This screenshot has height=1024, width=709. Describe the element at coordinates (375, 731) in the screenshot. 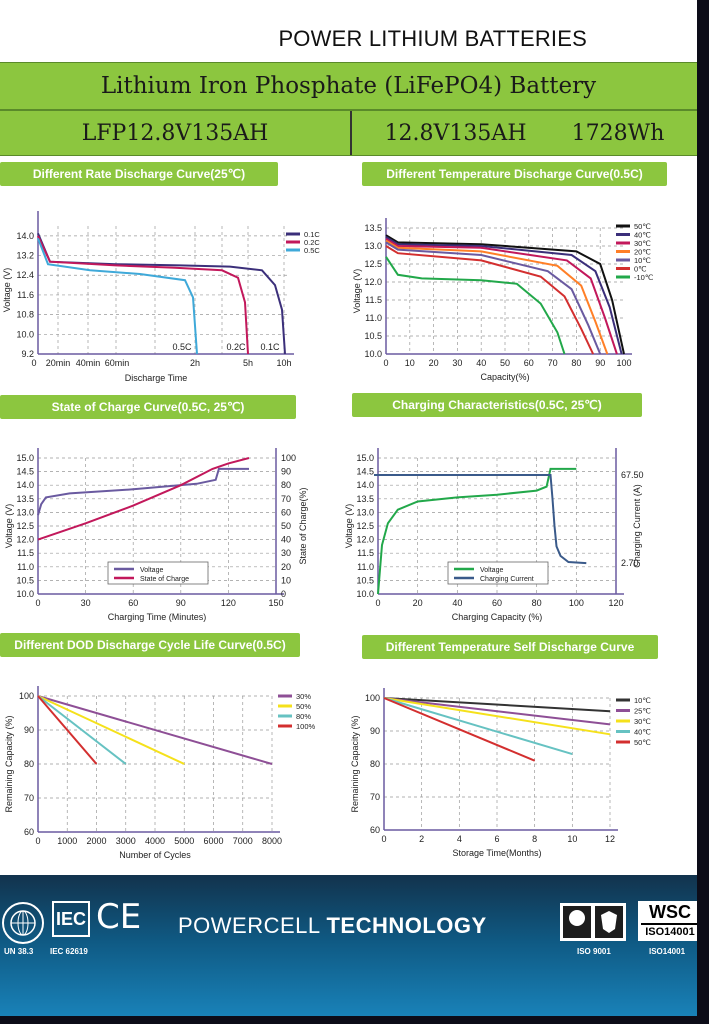

I see `y-tick-label: 90` at that location.